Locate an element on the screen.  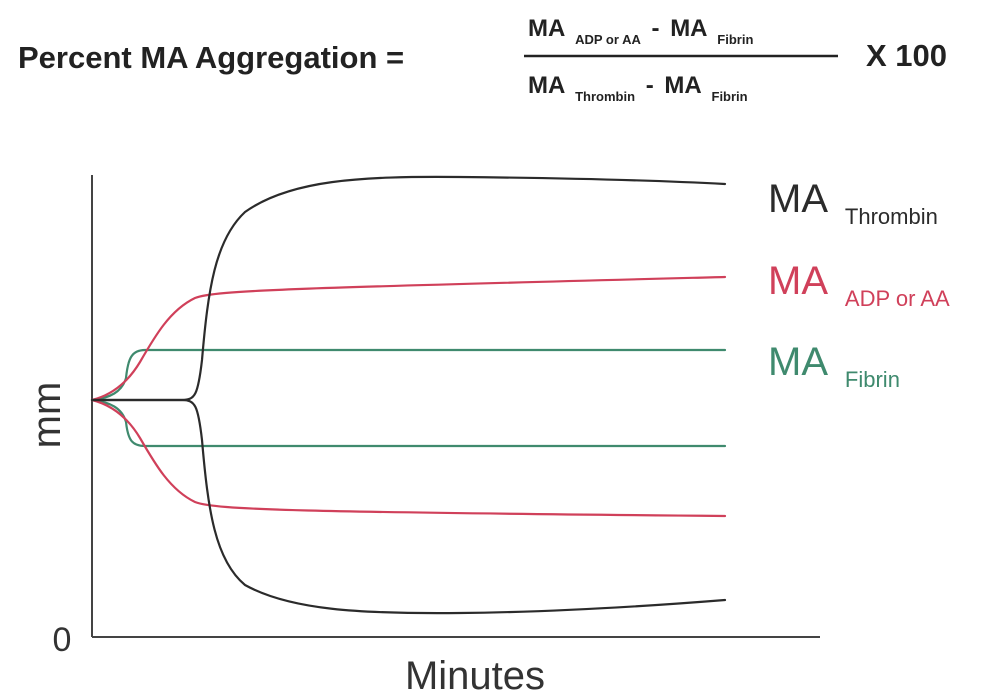
curve-labels: MA Thrombin MA ADP or AA MA Fibrin is located at coordinates (859, 284).